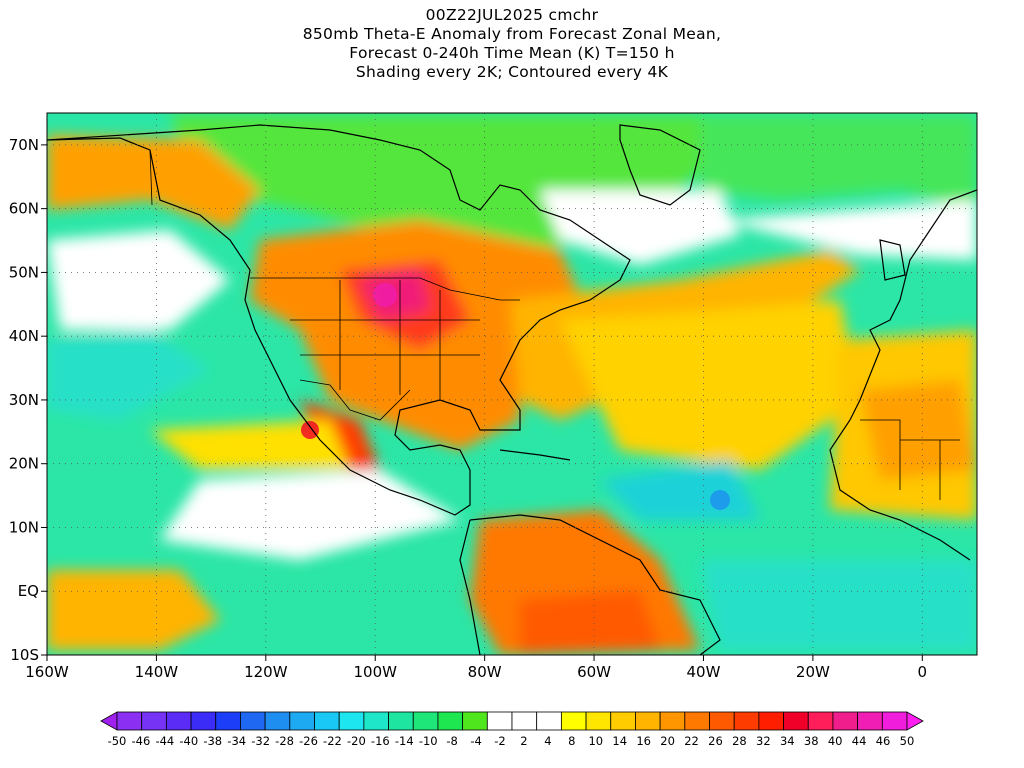 This screenshot has height=768, width=1024. What do you see at coordinates (619, 741) in the screenshot?
I see `colorbar-label: 14` at bounding box center [619, 741].